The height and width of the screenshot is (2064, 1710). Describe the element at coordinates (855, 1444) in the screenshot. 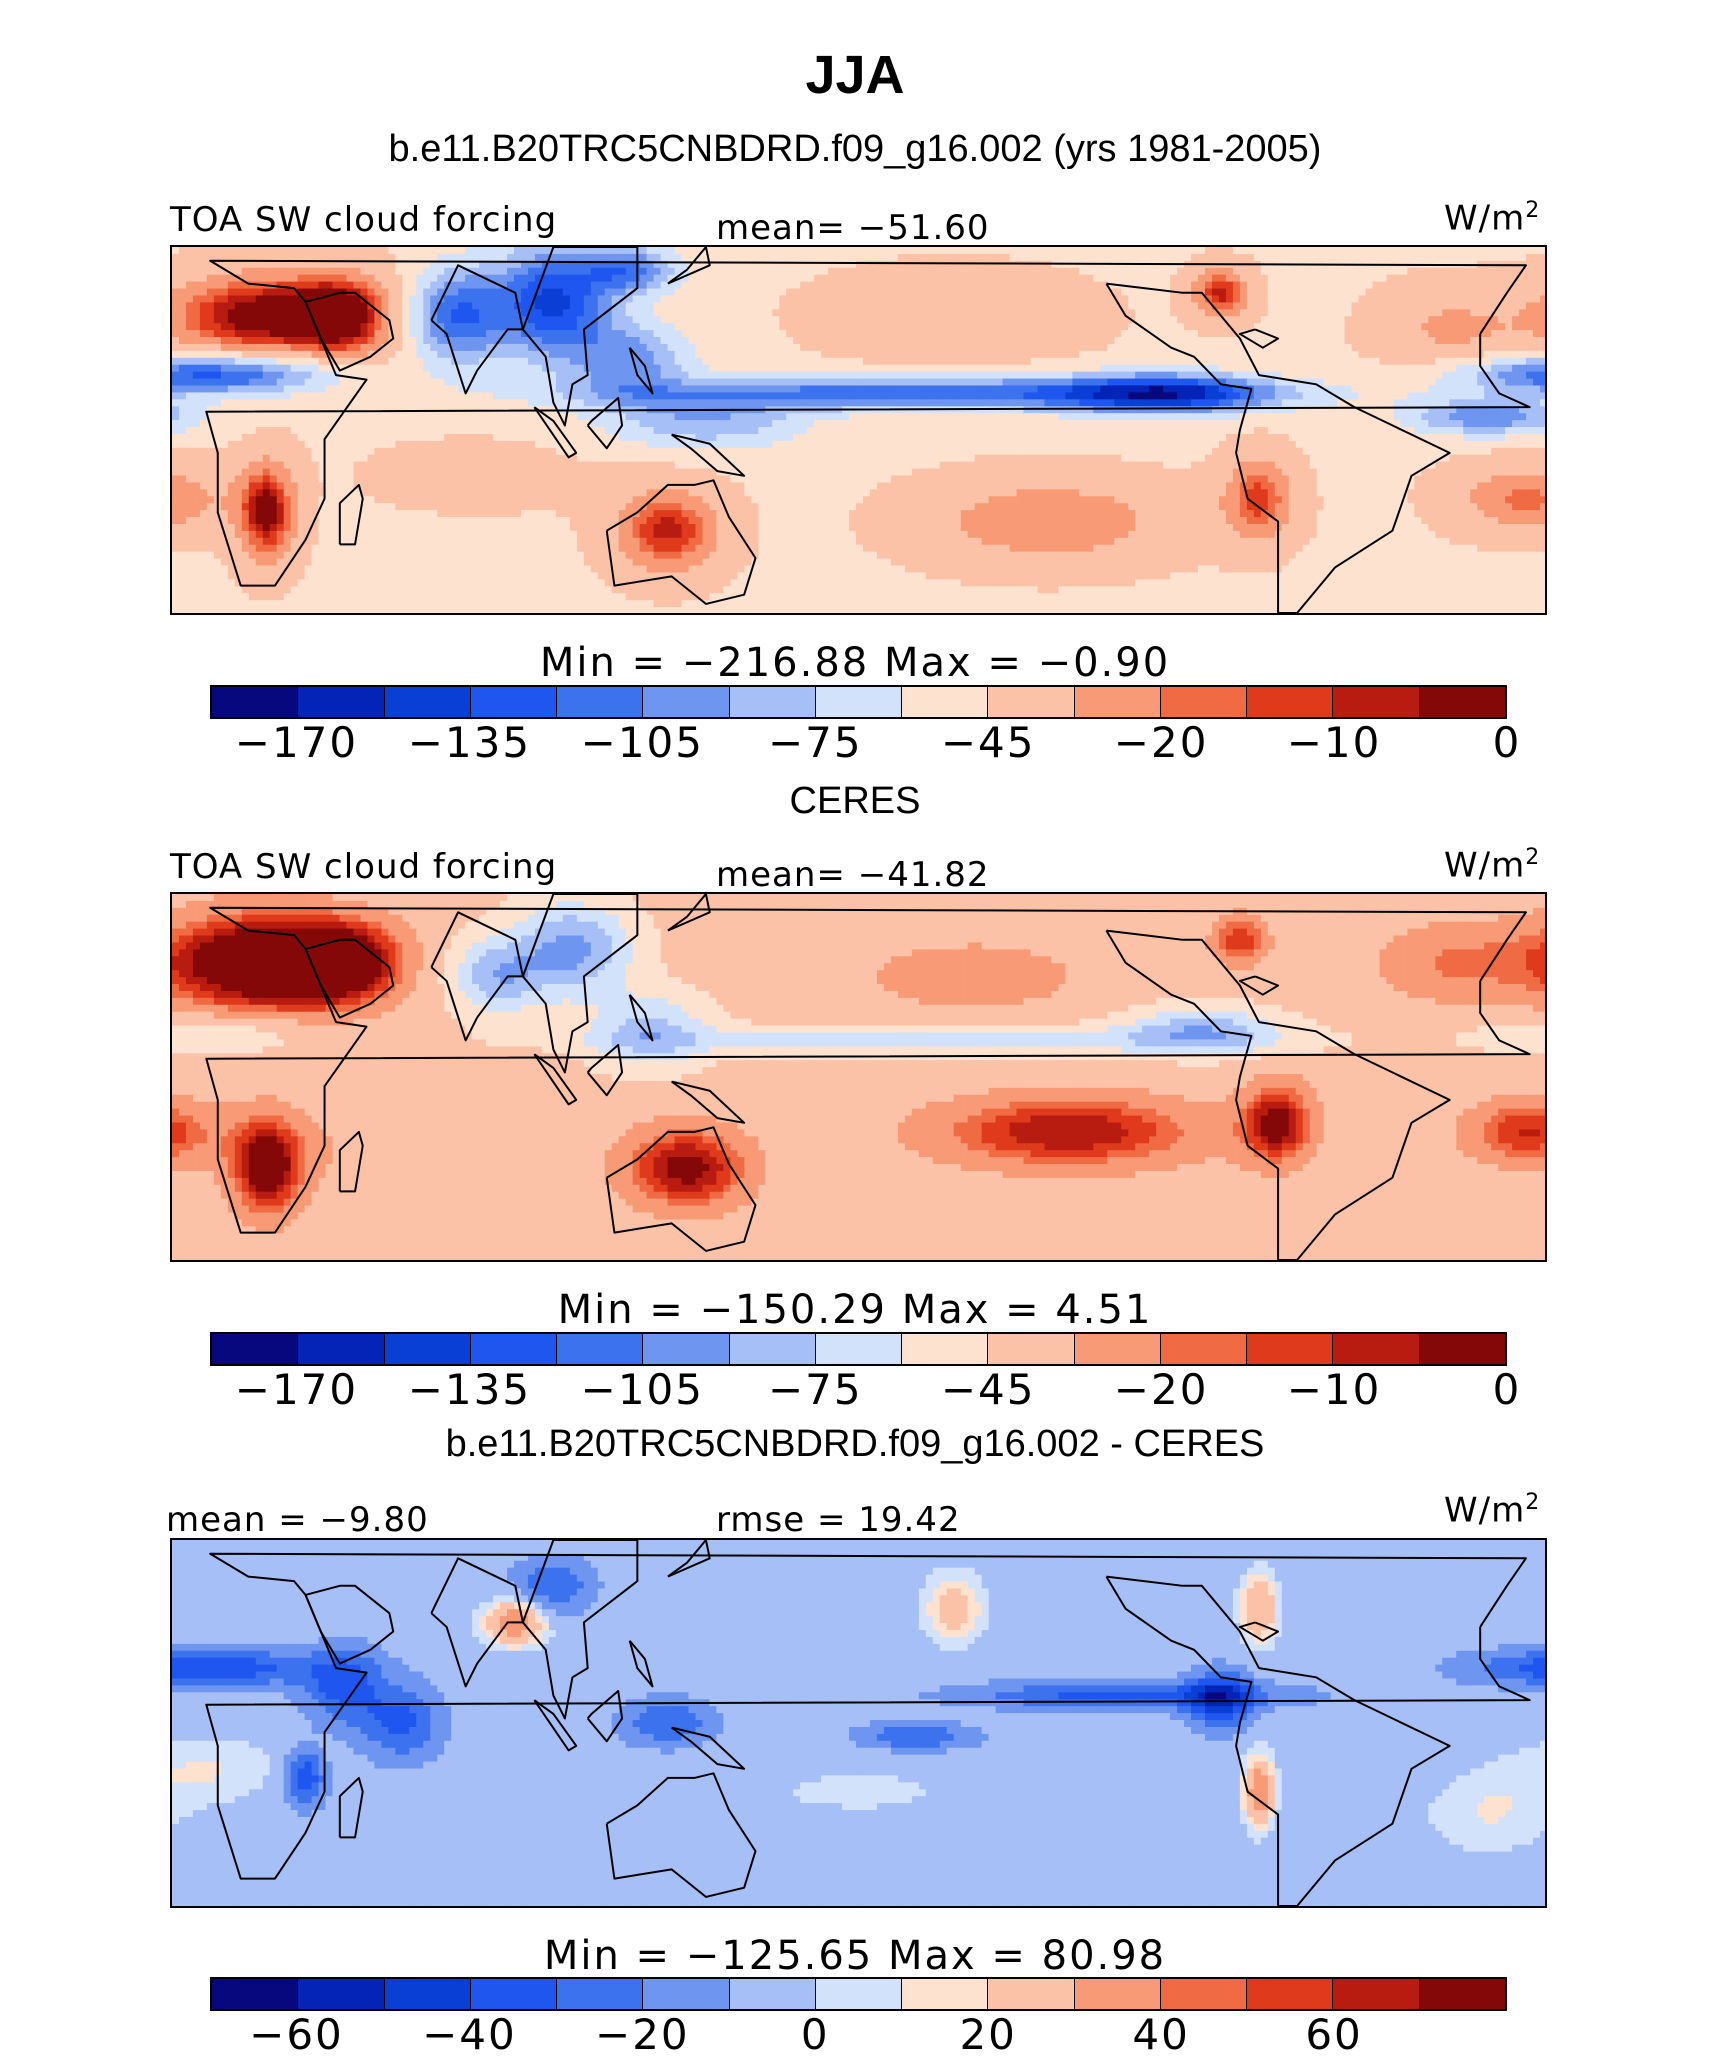

I see `panel-3-title: b.e11.B20TRC5CNBDRD.f09_g16.002 - CERES` at that location.